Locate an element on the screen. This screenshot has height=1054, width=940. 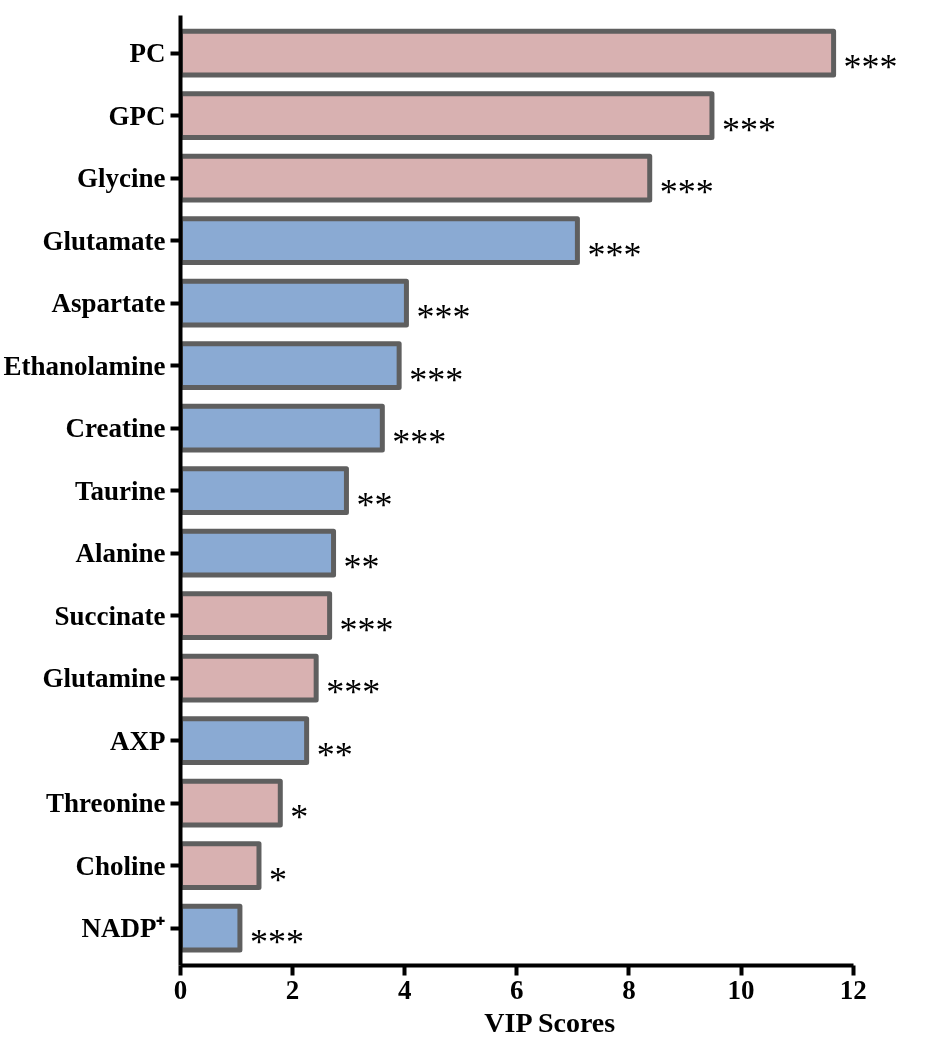
y-tick-label: Ethanolamine is located at coordinates (84, 365).